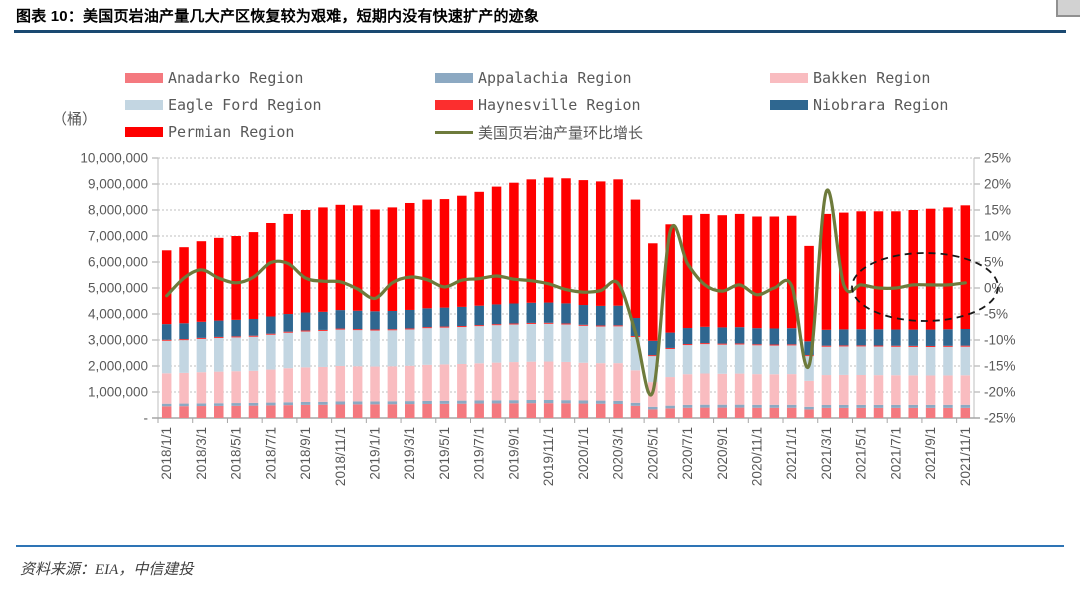 The height and width of the screenshot is (604, 1080). What do you see at coordinates (859, 105) in the screenshot?
I see `legend-item-niobrara: Niobrara Region` at bounding box center [859, 105].